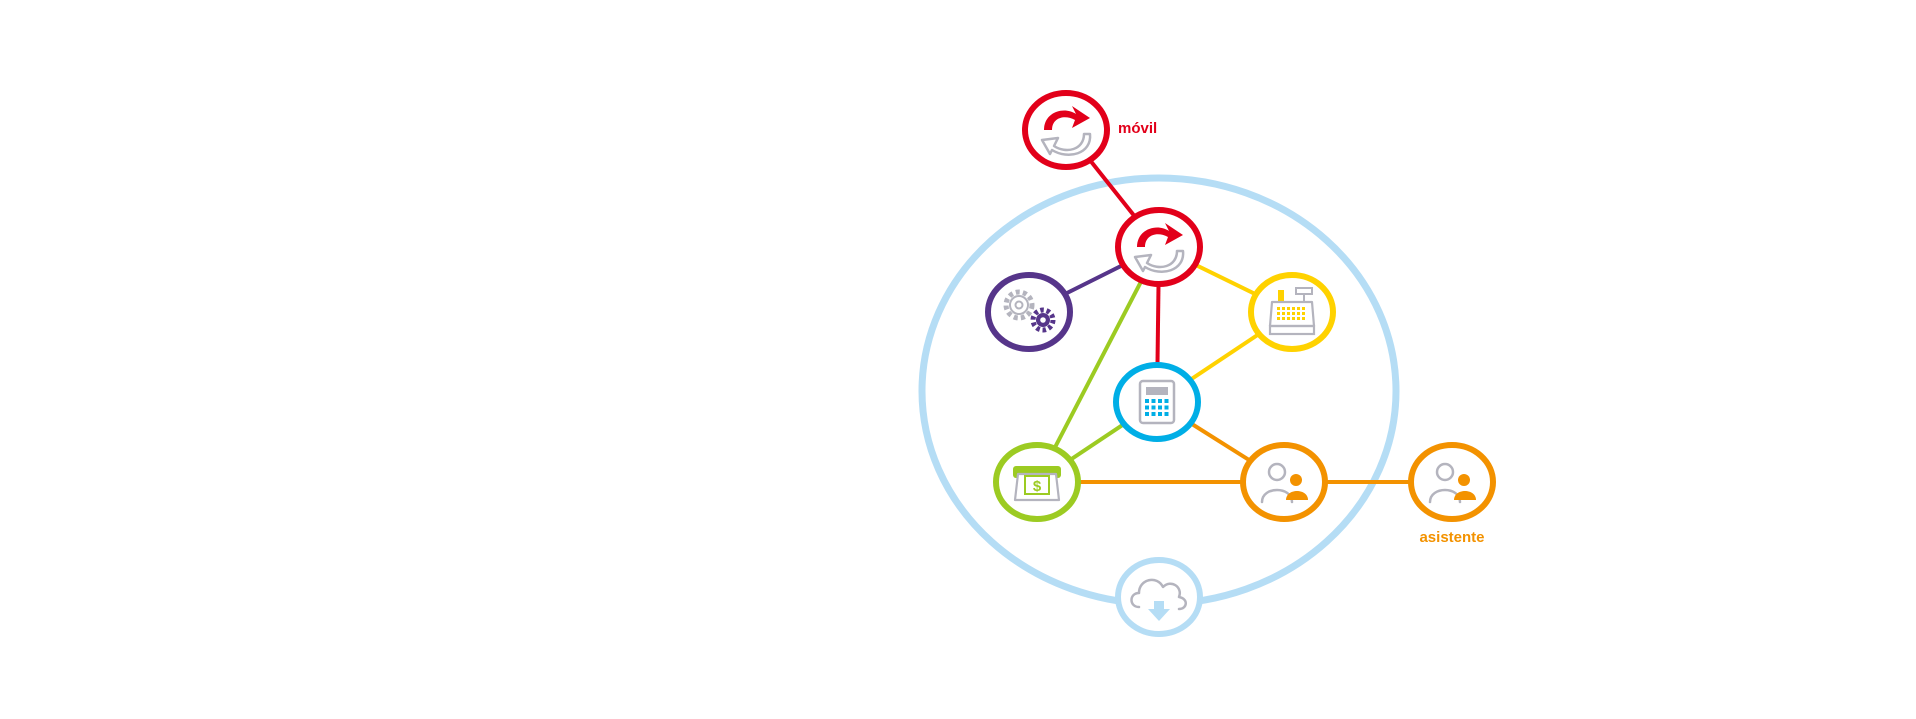 This screenshot has width=1916, height=719. I want to click on calculator-icon, so click(1157, 402).